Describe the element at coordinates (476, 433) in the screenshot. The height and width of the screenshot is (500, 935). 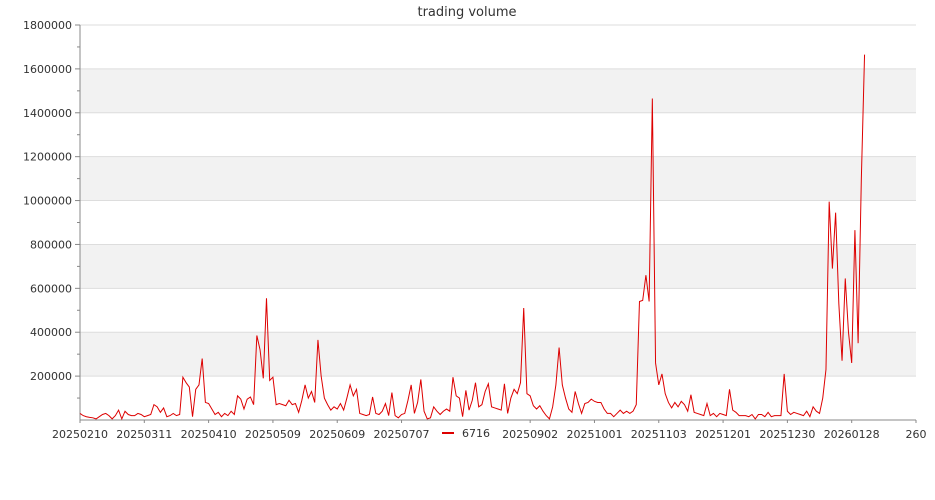
I see `legend-label: 6716` at that location.